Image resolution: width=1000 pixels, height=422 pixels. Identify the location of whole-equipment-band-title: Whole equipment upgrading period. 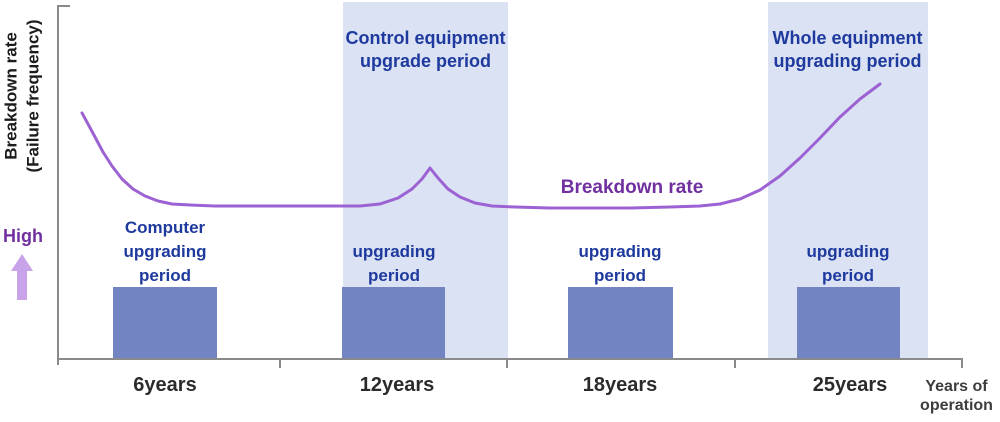
(847, 50).